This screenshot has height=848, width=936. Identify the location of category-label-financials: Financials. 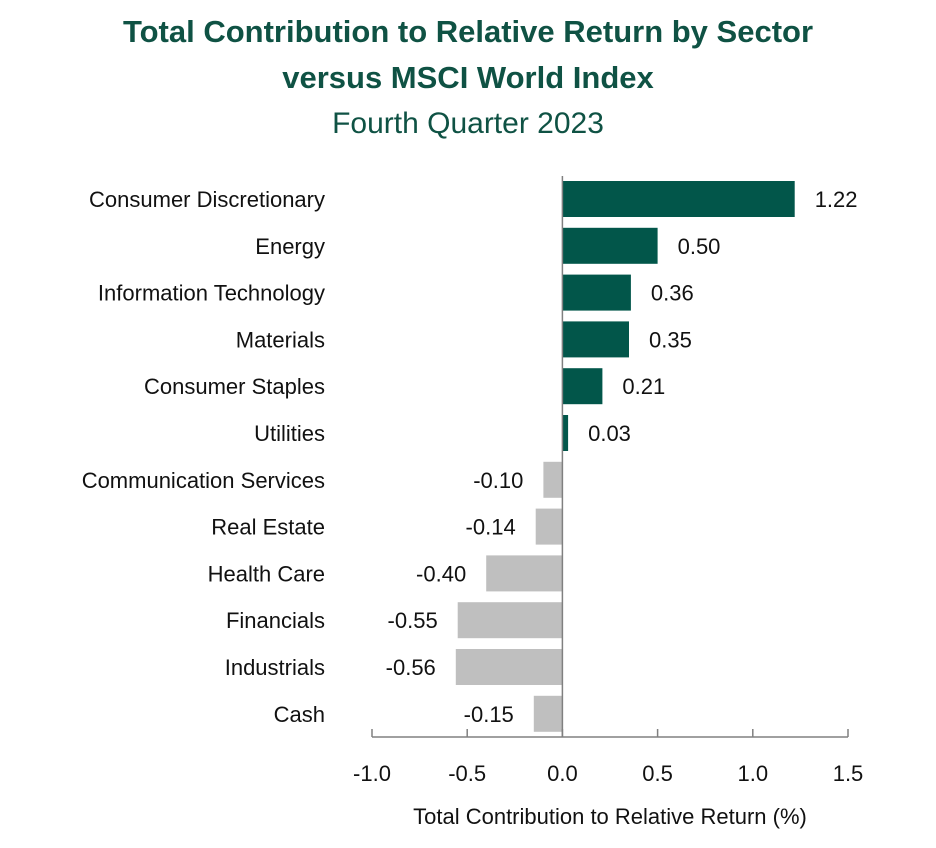
(275, 620).